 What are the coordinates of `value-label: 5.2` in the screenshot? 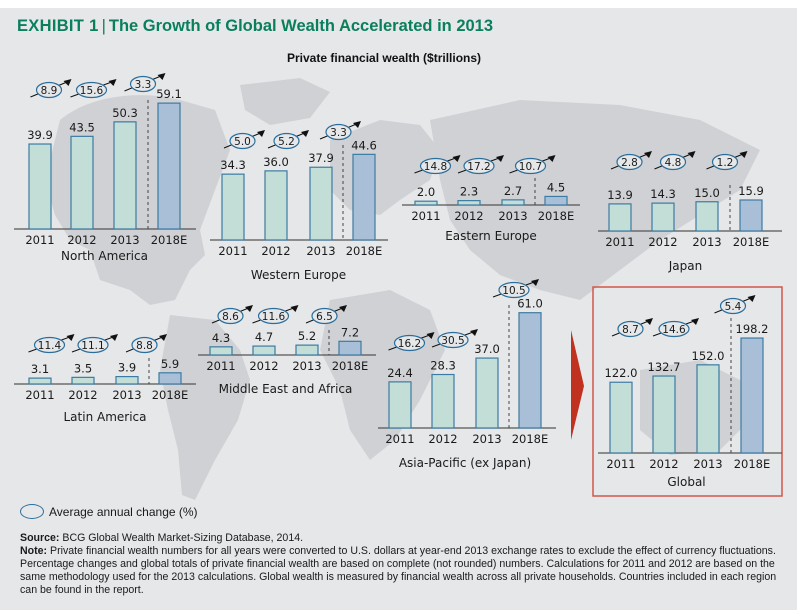 It's located at (307, 336).